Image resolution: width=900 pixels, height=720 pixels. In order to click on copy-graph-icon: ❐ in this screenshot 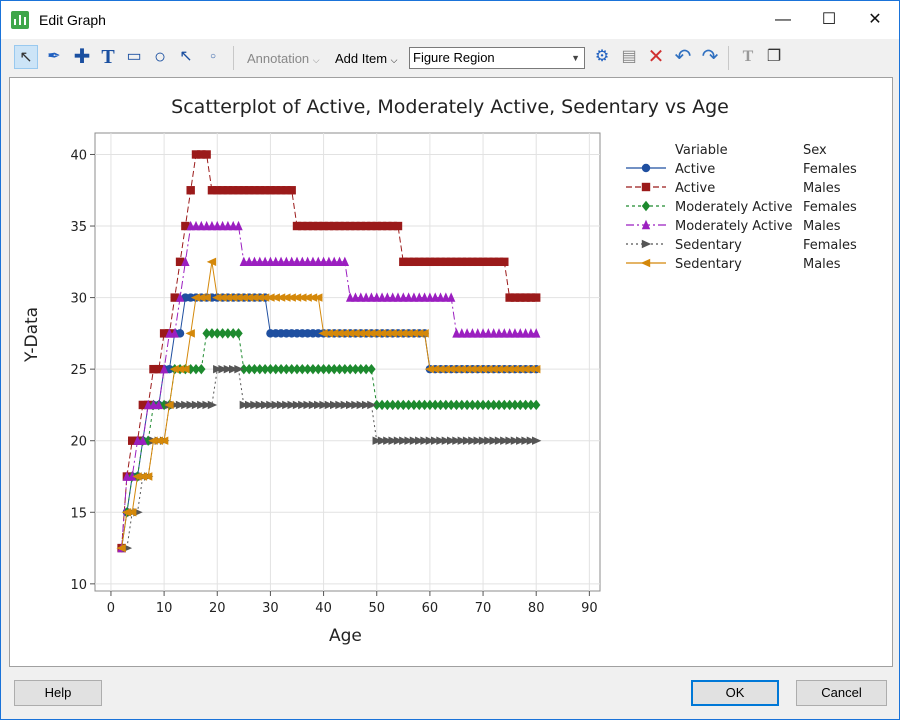, I will do `click(774, 56)`.